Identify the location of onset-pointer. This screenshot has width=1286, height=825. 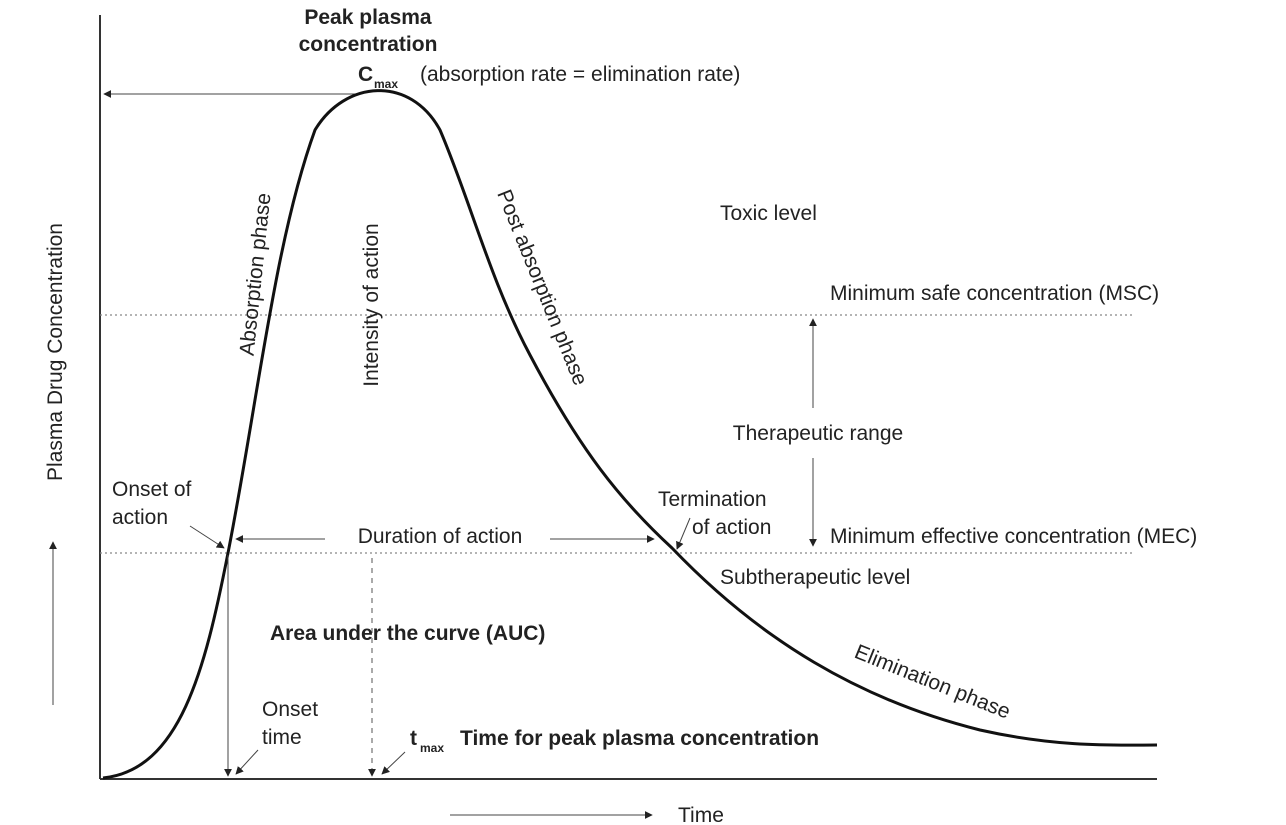
(207, 537).